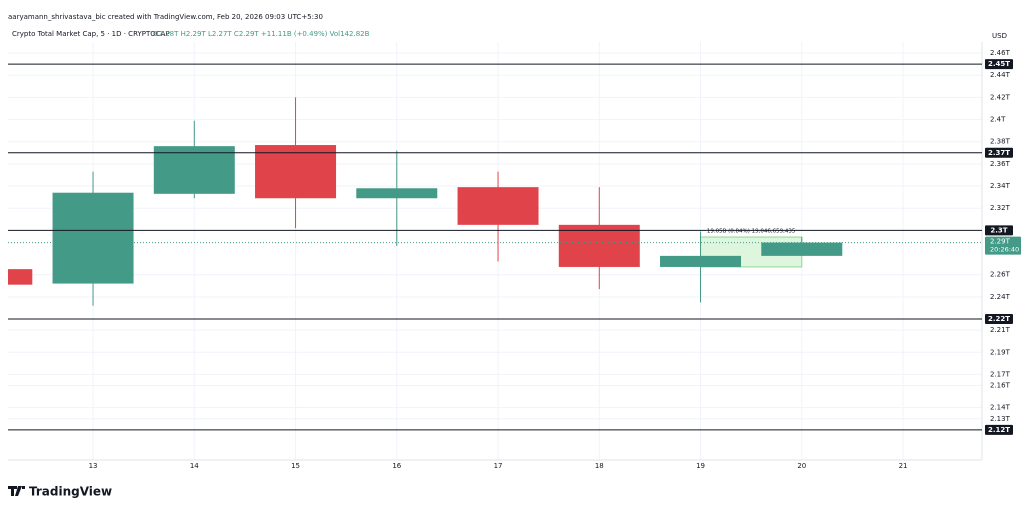  Describe the element at coordinates (194, 466) in the screenshot. I see `x-tick-label: 14` at that location.